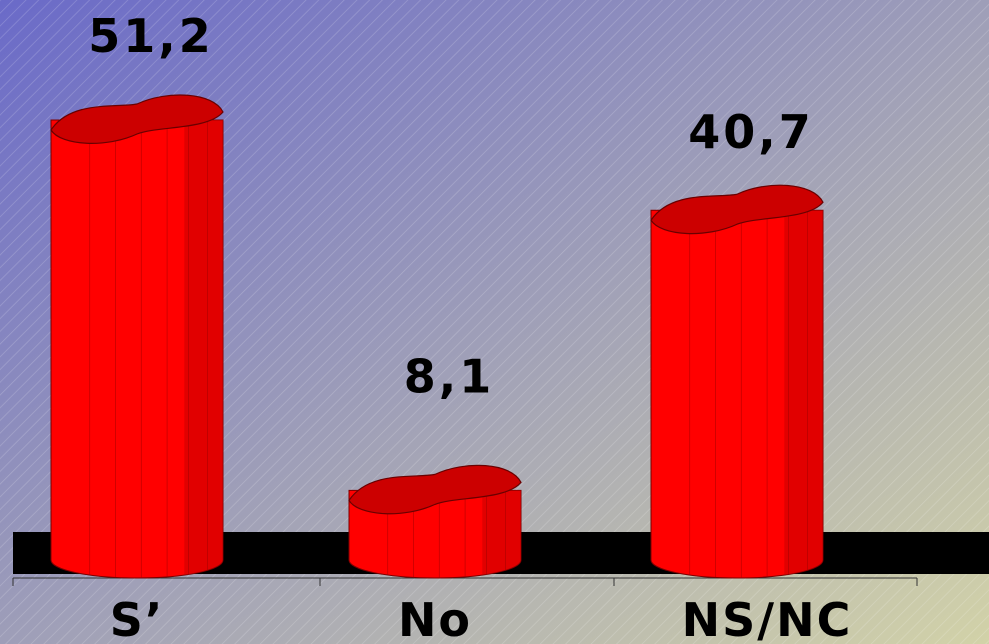  I want to click on data-label: 8,1, so click(449, 376).